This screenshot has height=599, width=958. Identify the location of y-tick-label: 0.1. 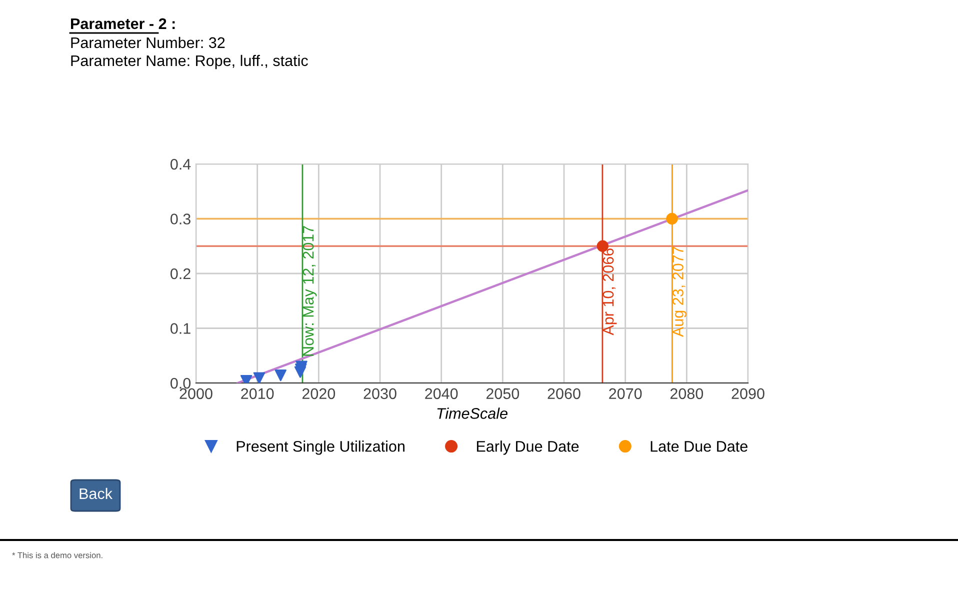
(180, 328).